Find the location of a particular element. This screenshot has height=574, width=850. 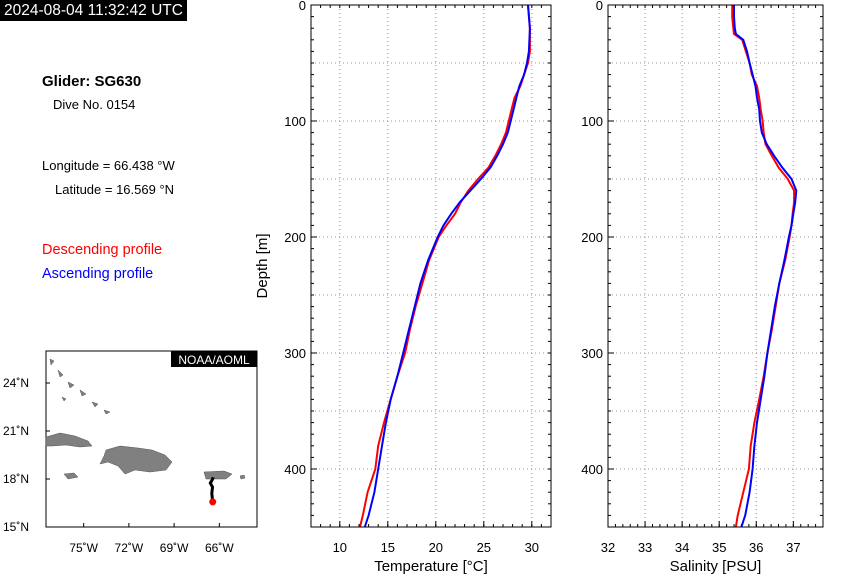

map-lon-label: 69˚W is located at coordinates (174, 548).